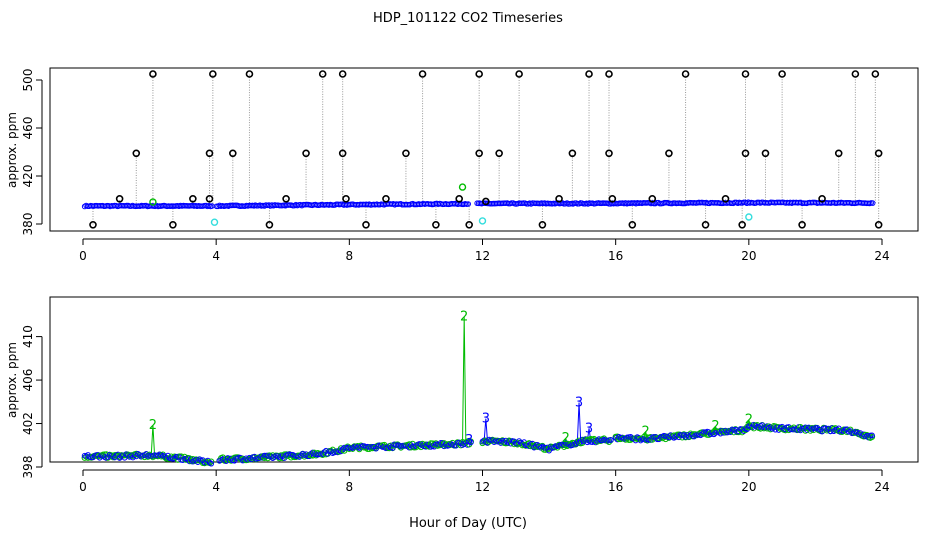 The width and height of the screenshot is (936, 540). Describe the element at coordinates (464, 380) in the screenshot. I see `bottom-spike-line` at that location.